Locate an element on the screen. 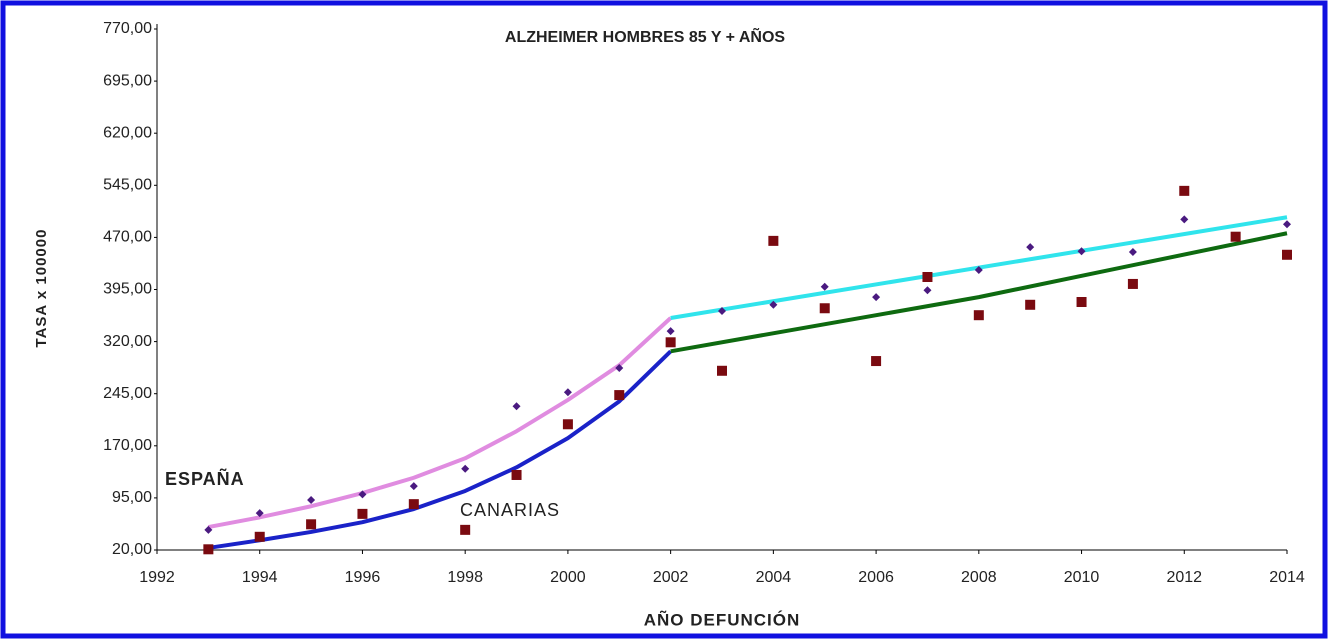  y-tick-label: 545,00 is located at coordinates (127, 185).